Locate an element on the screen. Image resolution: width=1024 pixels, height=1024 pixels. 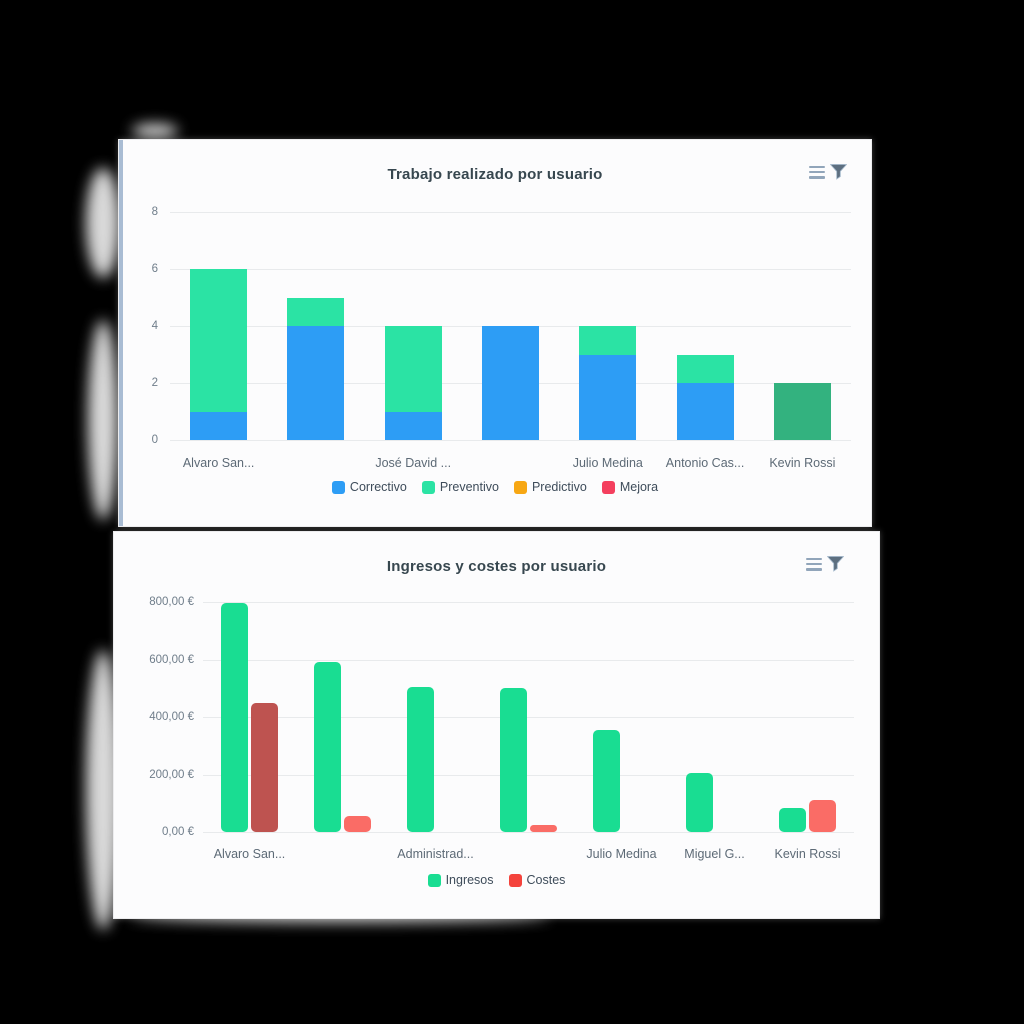
legend-item-correctivo: Correctivo is located at coordinates (369, 487).